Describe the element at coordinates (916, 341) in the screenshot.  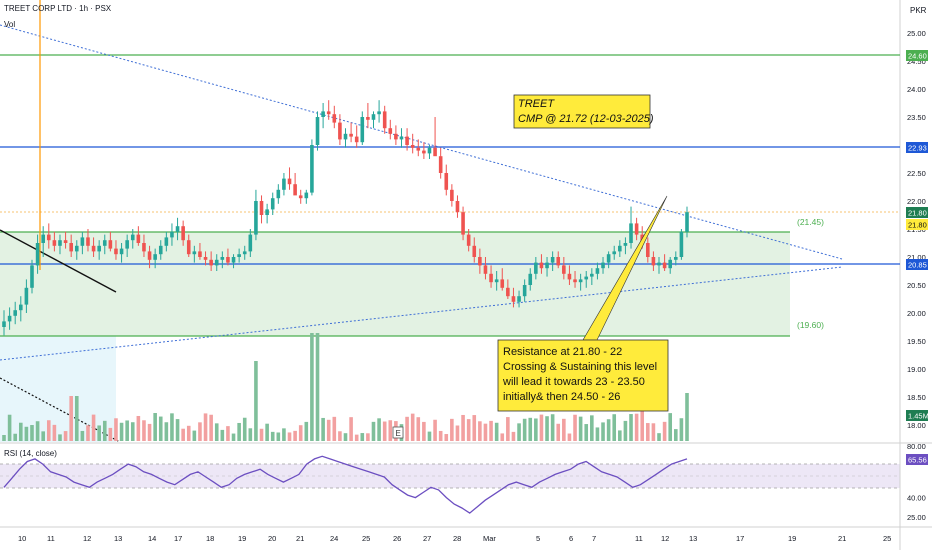
I see `price-tick-label: 19.50` at that location.